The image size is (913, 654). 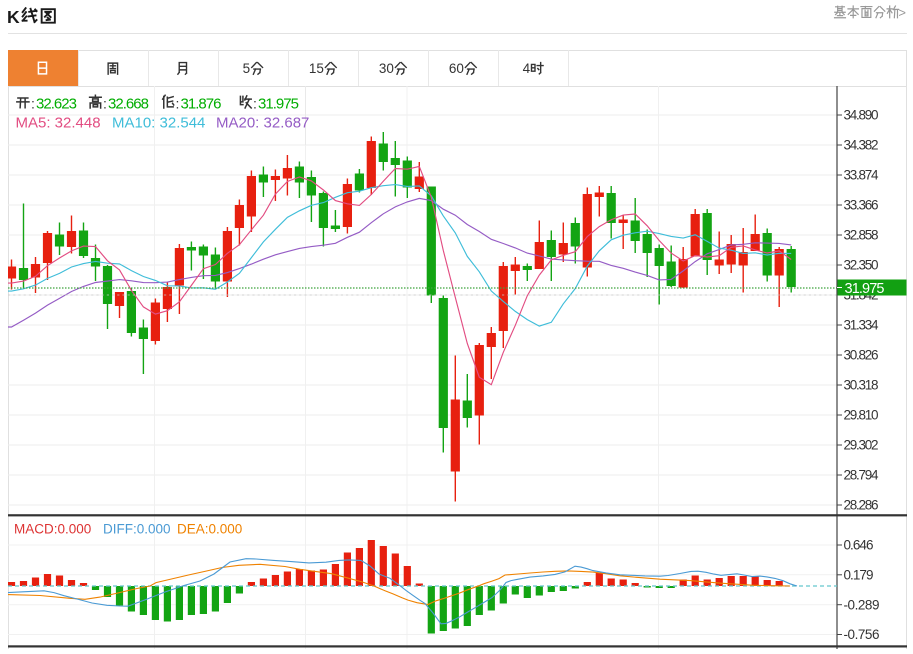 What do you see at coordinates (527, 68) in the screenshot?
I see `svg-text: 4` at bounding box center [527, 68].